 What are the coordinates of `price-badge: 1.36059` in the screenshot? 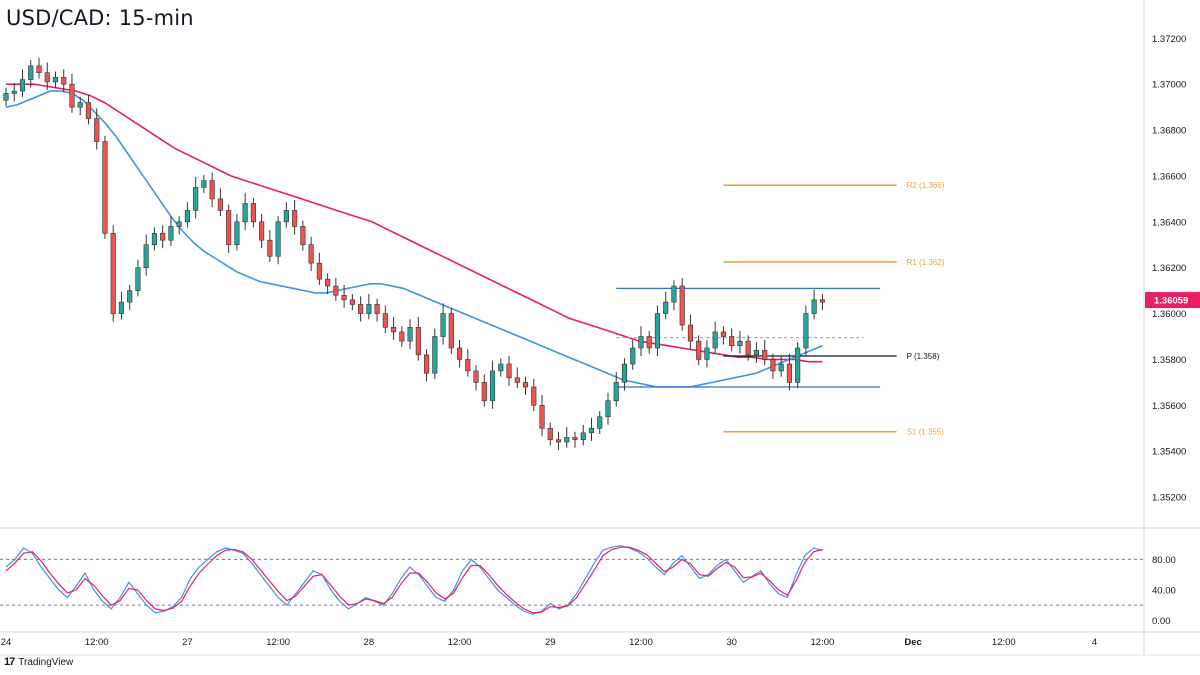 It's located at (1172, 300).